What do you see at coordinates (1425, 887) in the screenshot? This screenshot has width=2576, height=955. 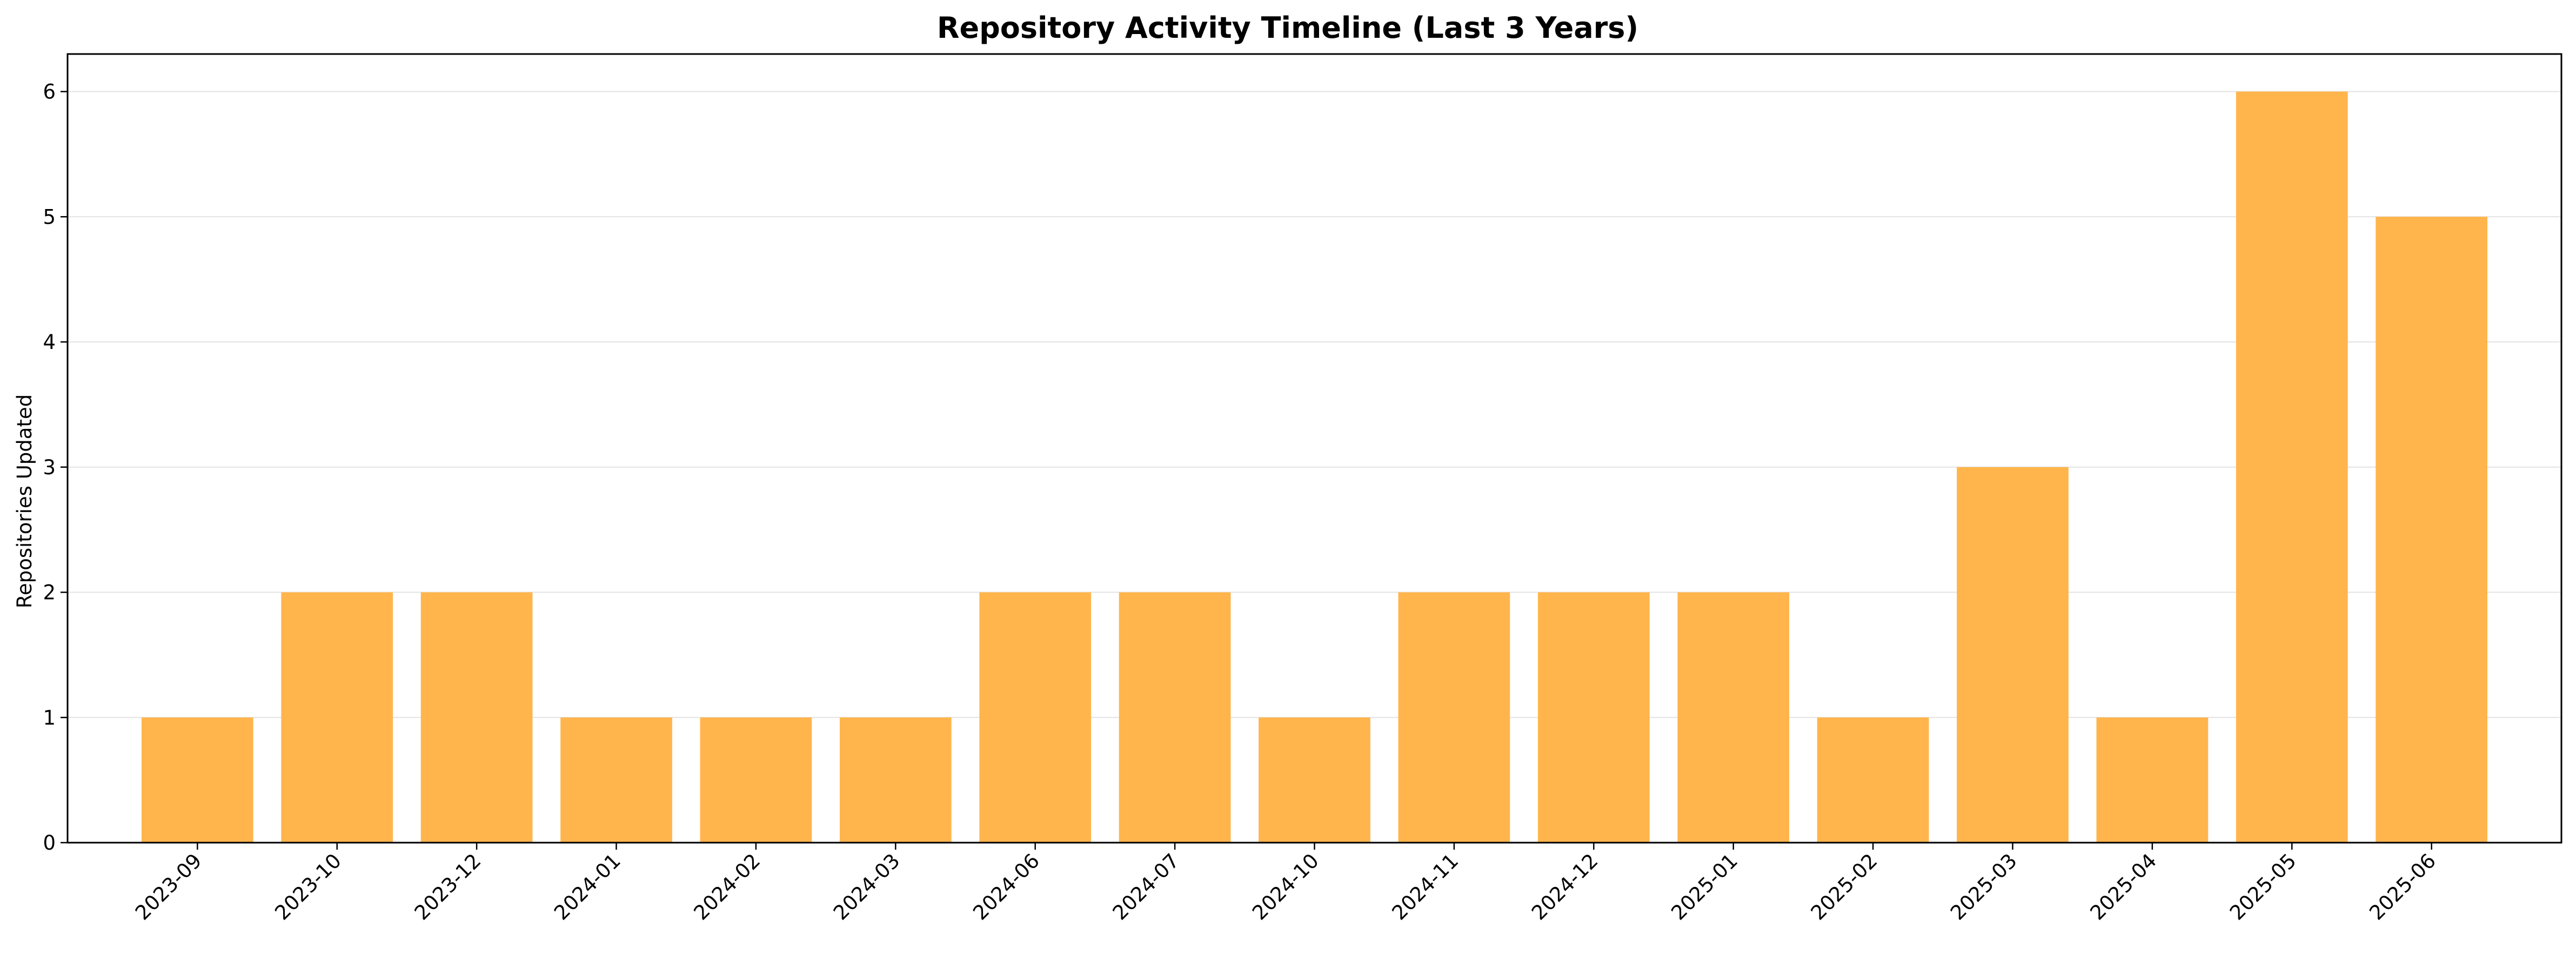 I see `x-tick-label: 2024-11` at bounding box center [1425, 887].